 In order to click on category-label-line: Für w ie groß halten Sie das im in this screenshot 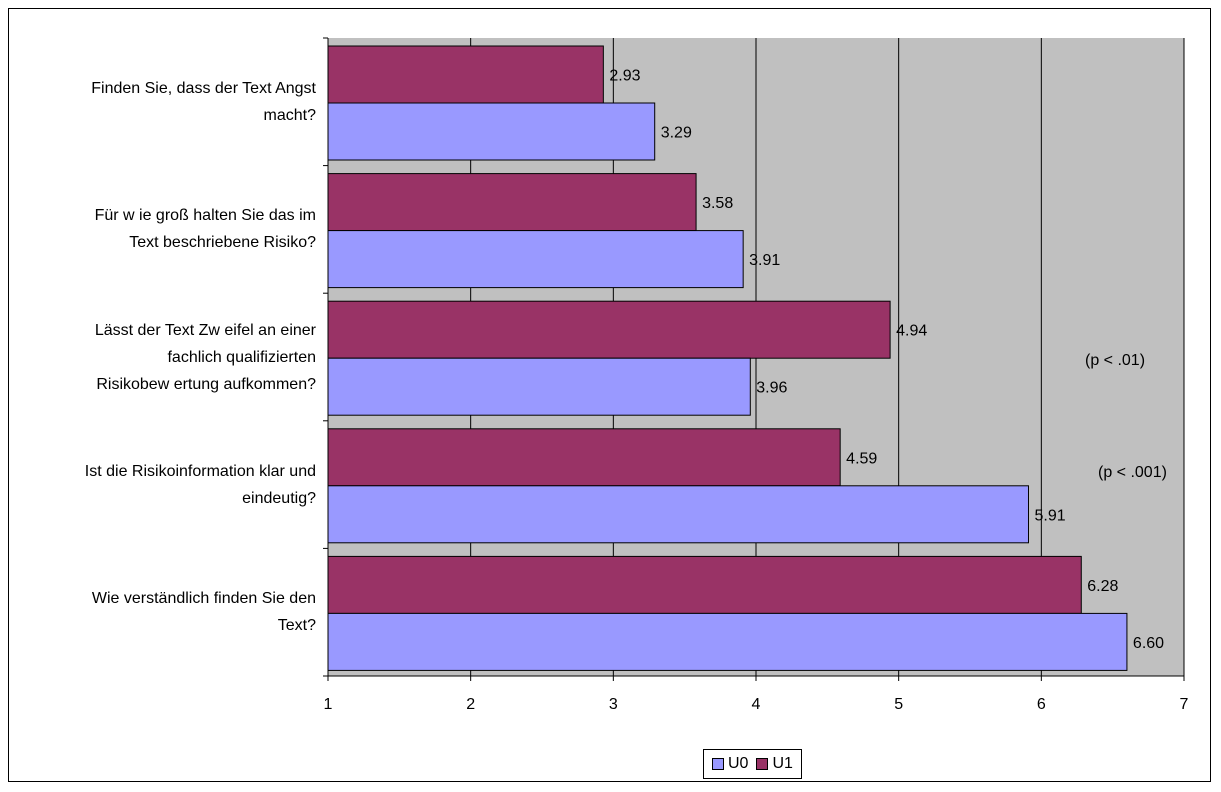, I will do `click(205, 216)`.